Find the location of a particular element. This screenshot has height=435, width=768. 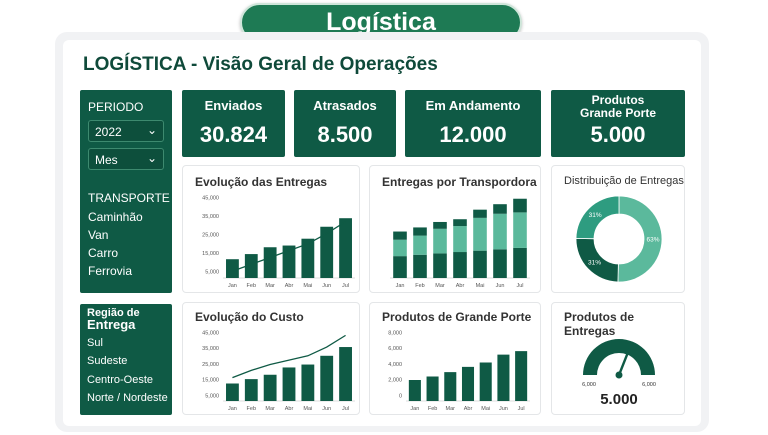

chart-produtos-entregas-gauge: 6,000 6,000 5.000 is located at coordinates (619, 373).